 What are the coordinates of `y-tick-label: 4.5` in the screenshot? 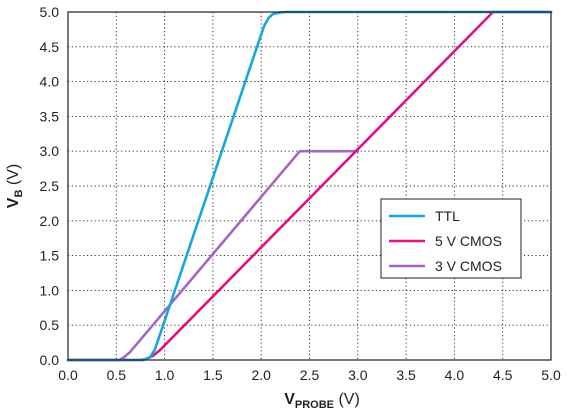 It's located at (50, 47).